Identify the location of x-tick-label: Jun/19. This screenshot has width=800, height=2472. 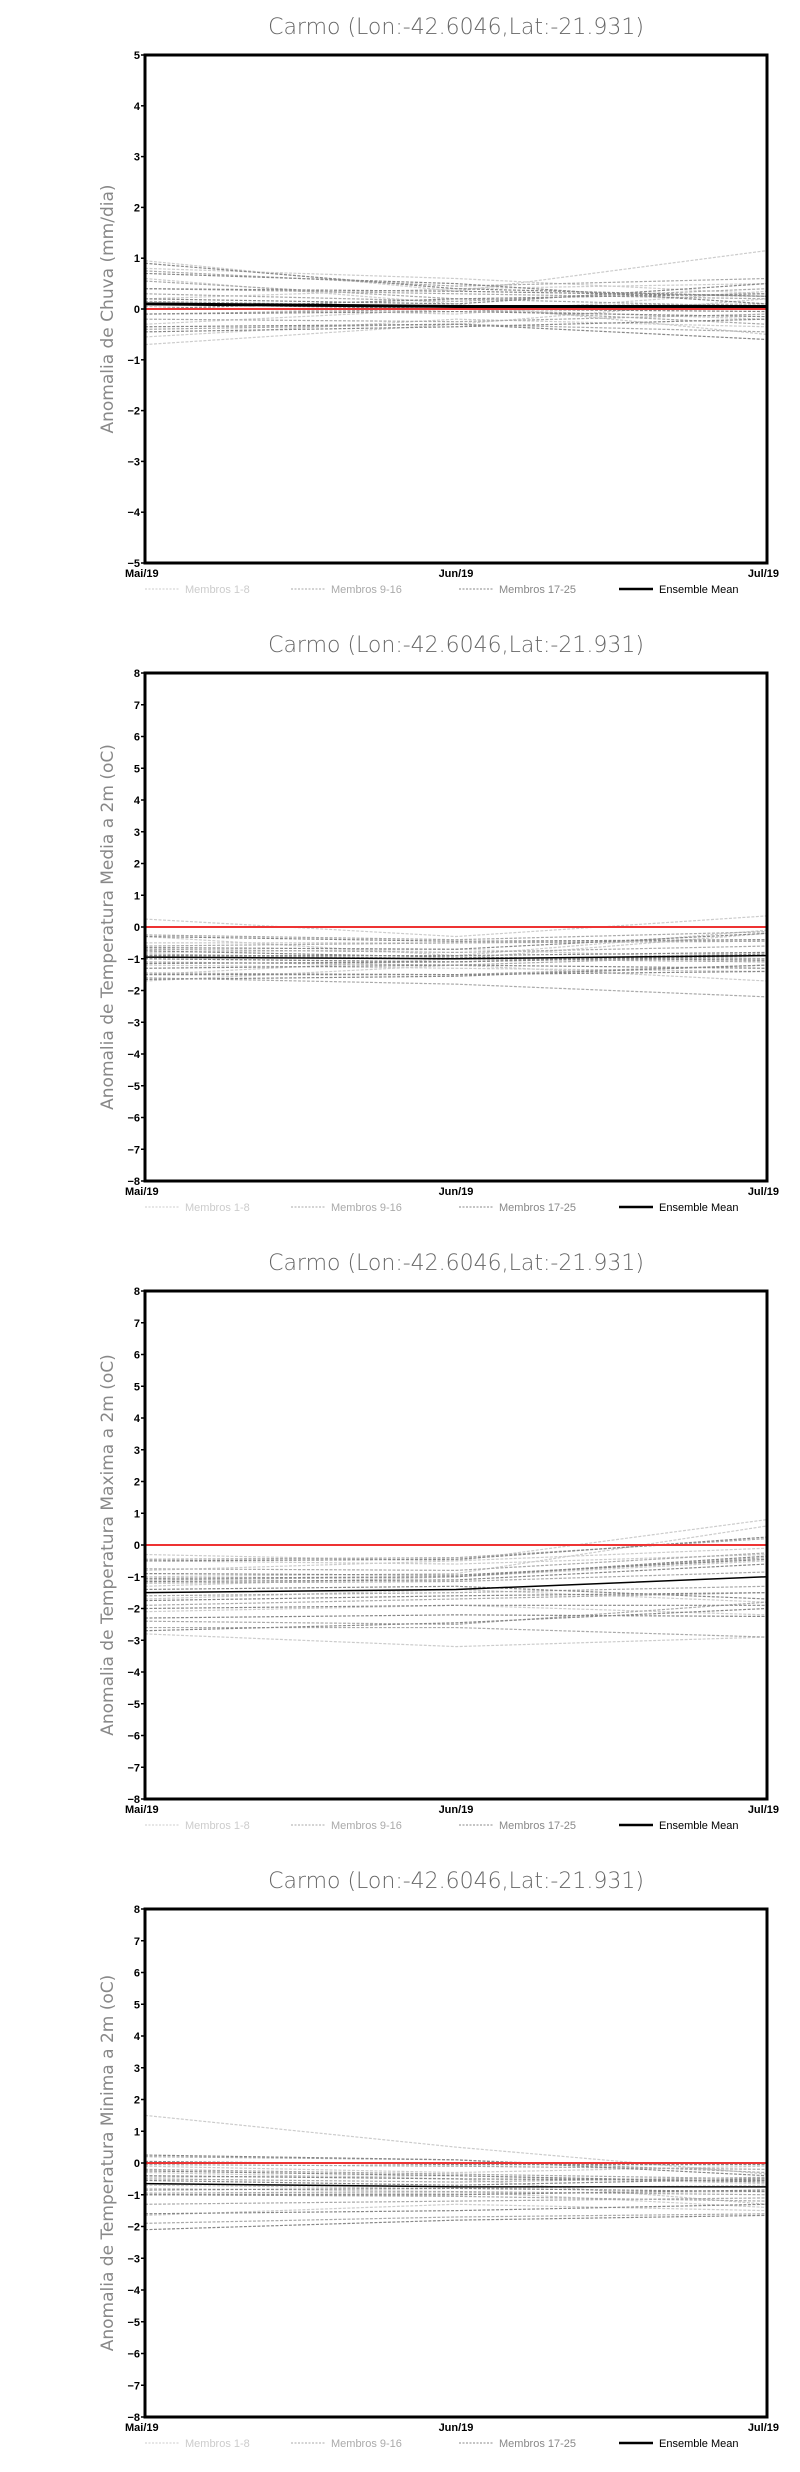
(456, 1810).